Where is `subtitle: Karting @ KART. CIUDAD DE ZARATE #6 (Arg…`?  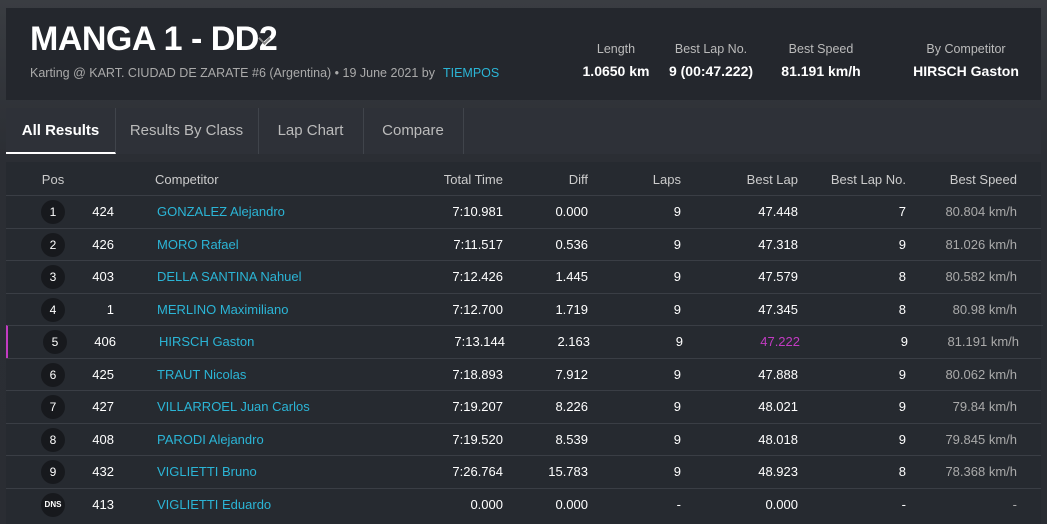
subtitle: Karting @ KART. CIUDAD DE ZARATE #6 (Arg… is located at coordinates (232, 73).